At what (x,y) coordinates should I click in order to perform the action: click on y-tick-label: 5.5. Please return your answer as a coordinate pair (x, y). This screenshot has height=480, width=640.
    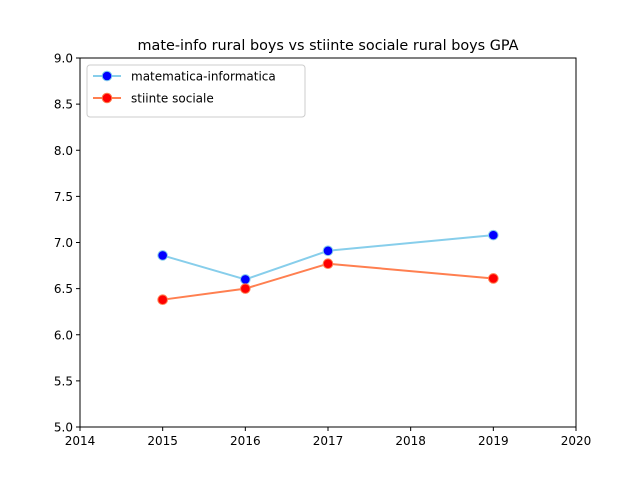
    Looking at the image, I should click on (63, 381).